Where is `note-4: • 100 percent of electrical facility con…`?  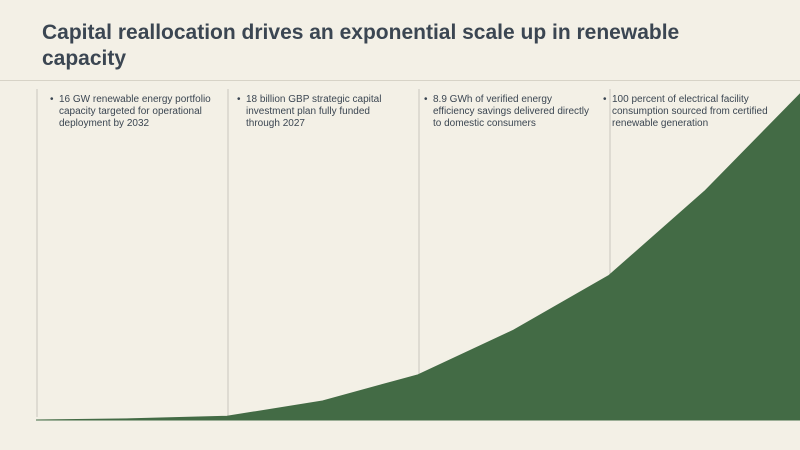
note-4: • 100 percent of electrical facility con… is located at coordinates (687, 112).